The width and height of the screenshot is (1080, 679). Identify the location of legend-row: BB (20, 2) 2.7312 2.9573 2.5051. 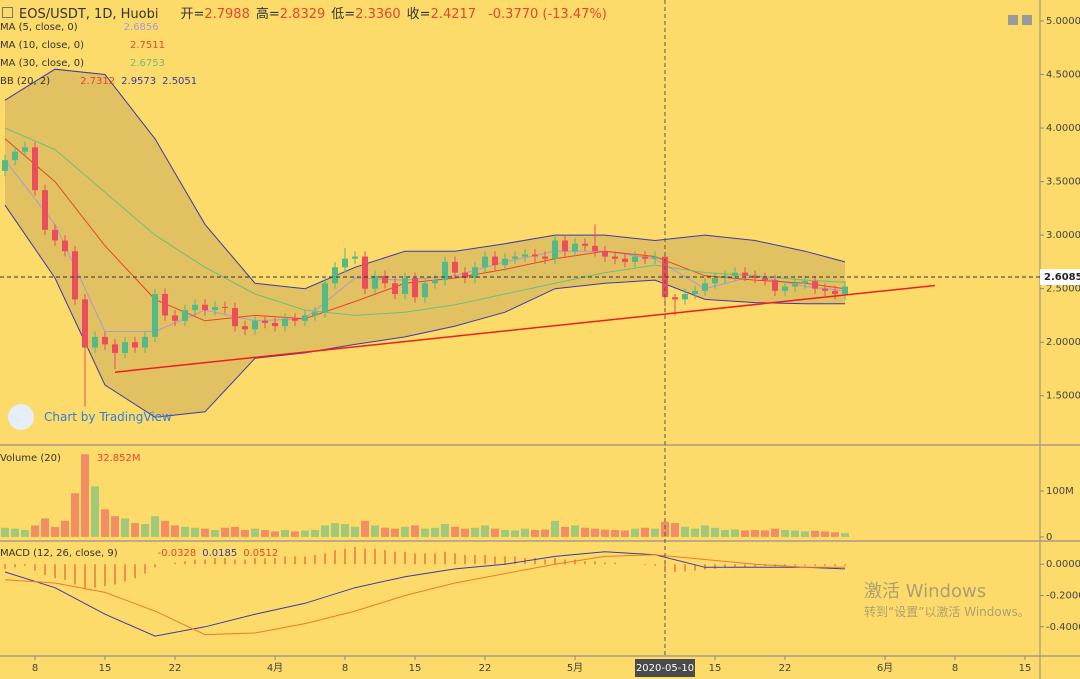
(101, 81).